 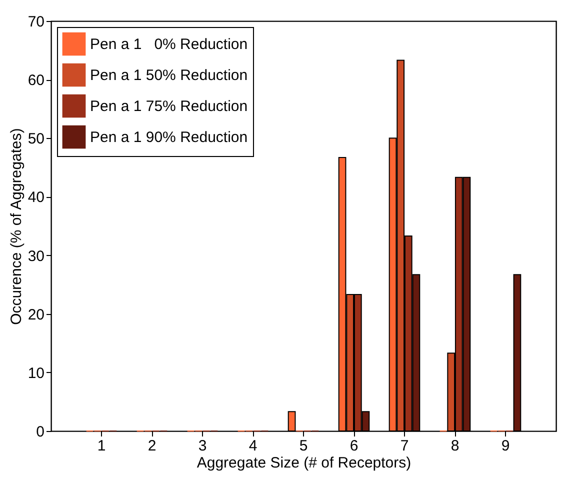 What do you see at coordinates (169, 137) in the screenshot?
I see `legend-label: Pen a 1 90% Reduction` at bounding box center [169, 137].